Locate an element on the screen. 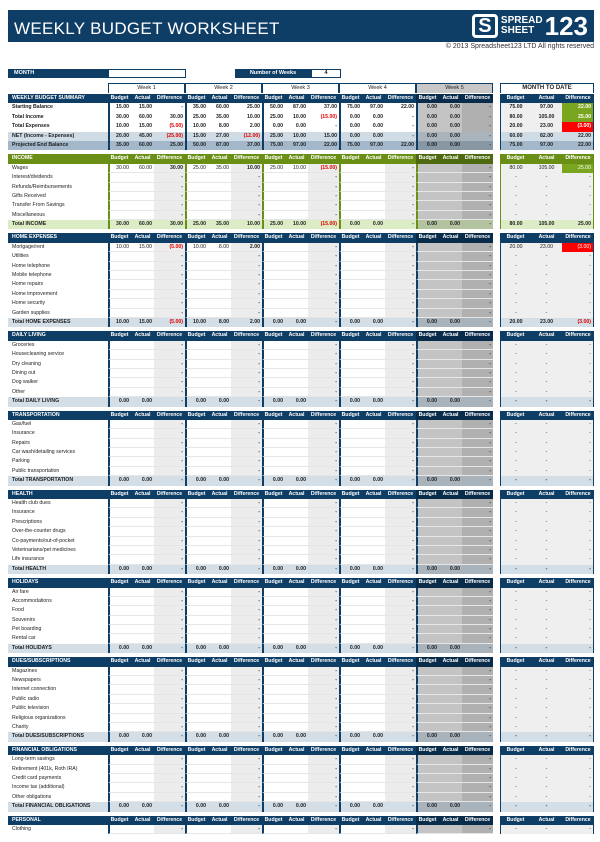 The image size is (600, 842). week-1-actual-cell: 60.00 is located at coordinates (142, 168).